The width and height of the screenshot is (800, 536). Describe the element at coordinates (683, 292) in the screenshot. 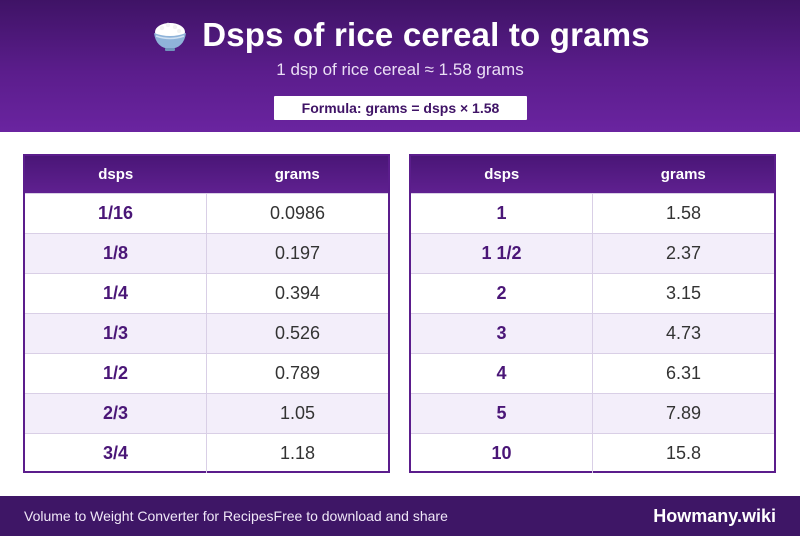

I see `grams-cell: 3.15` at that location.